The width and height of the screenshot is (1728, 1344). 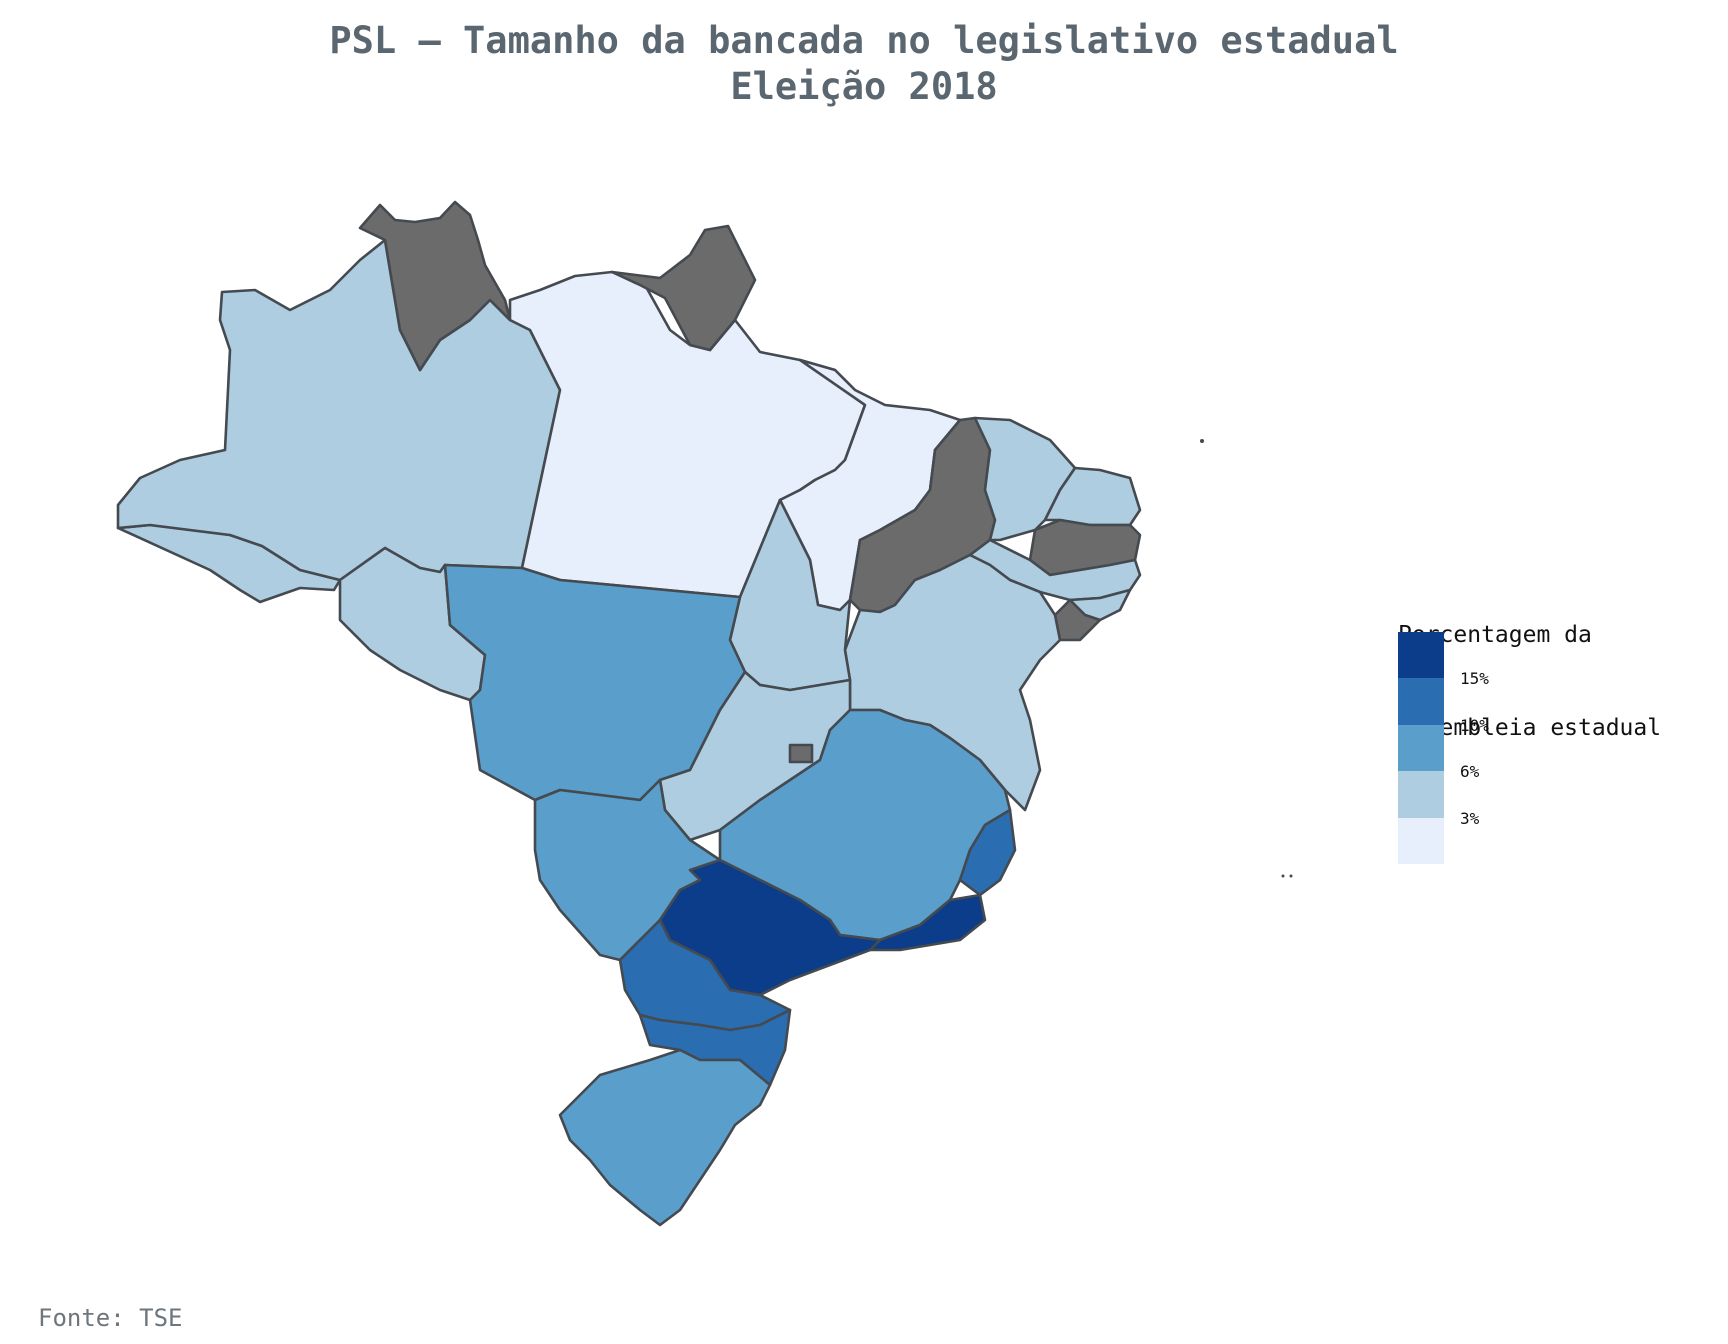 What do you see at coordinates (1291, 876) in the screenshot?
I see `island-martim-vaz` at bounding box center [1291, 876].